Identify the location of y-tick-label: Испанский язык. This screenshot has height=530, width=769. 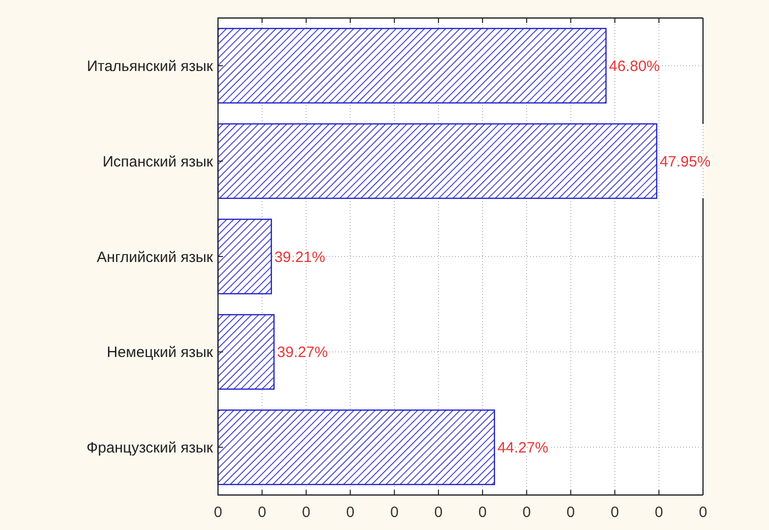
(158, 161).